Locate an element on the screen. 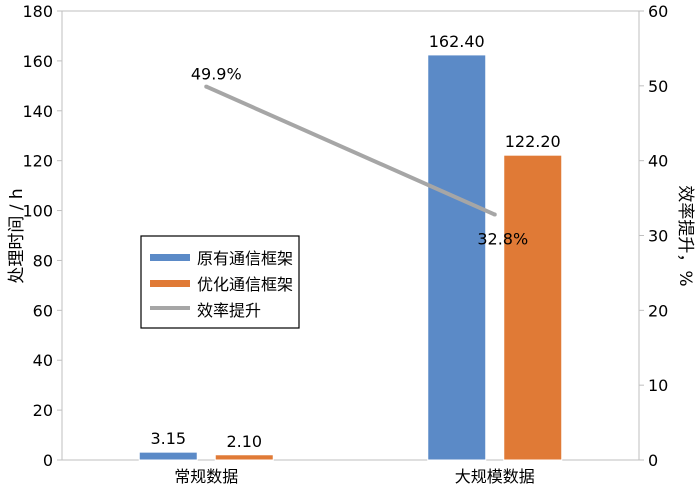 The image size is (700, 491). right-tick-label: 40 is located at coordinates (658, 161).